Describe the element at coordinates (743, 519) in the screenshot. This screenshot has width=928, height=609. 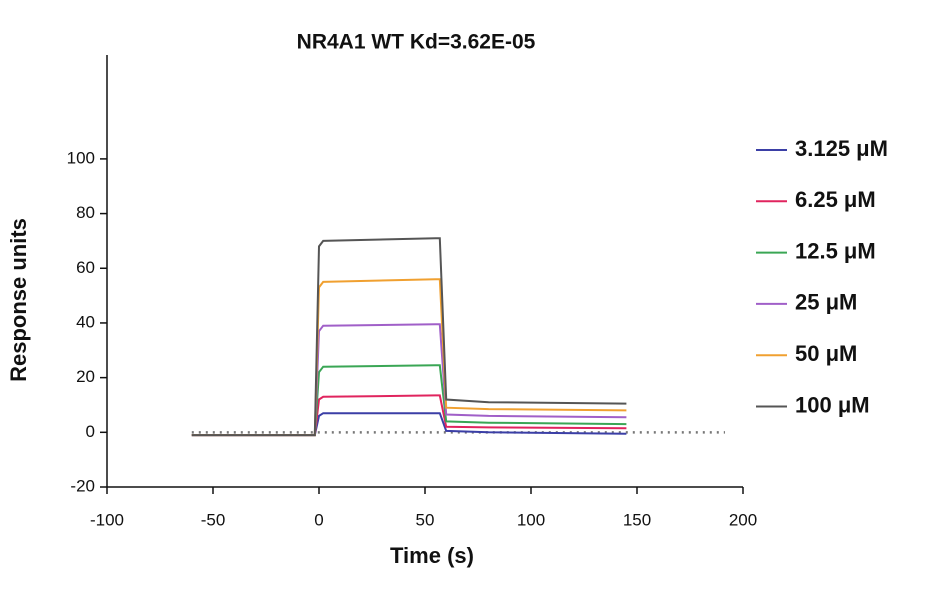
I see `x-tick-label: 200` at that location.